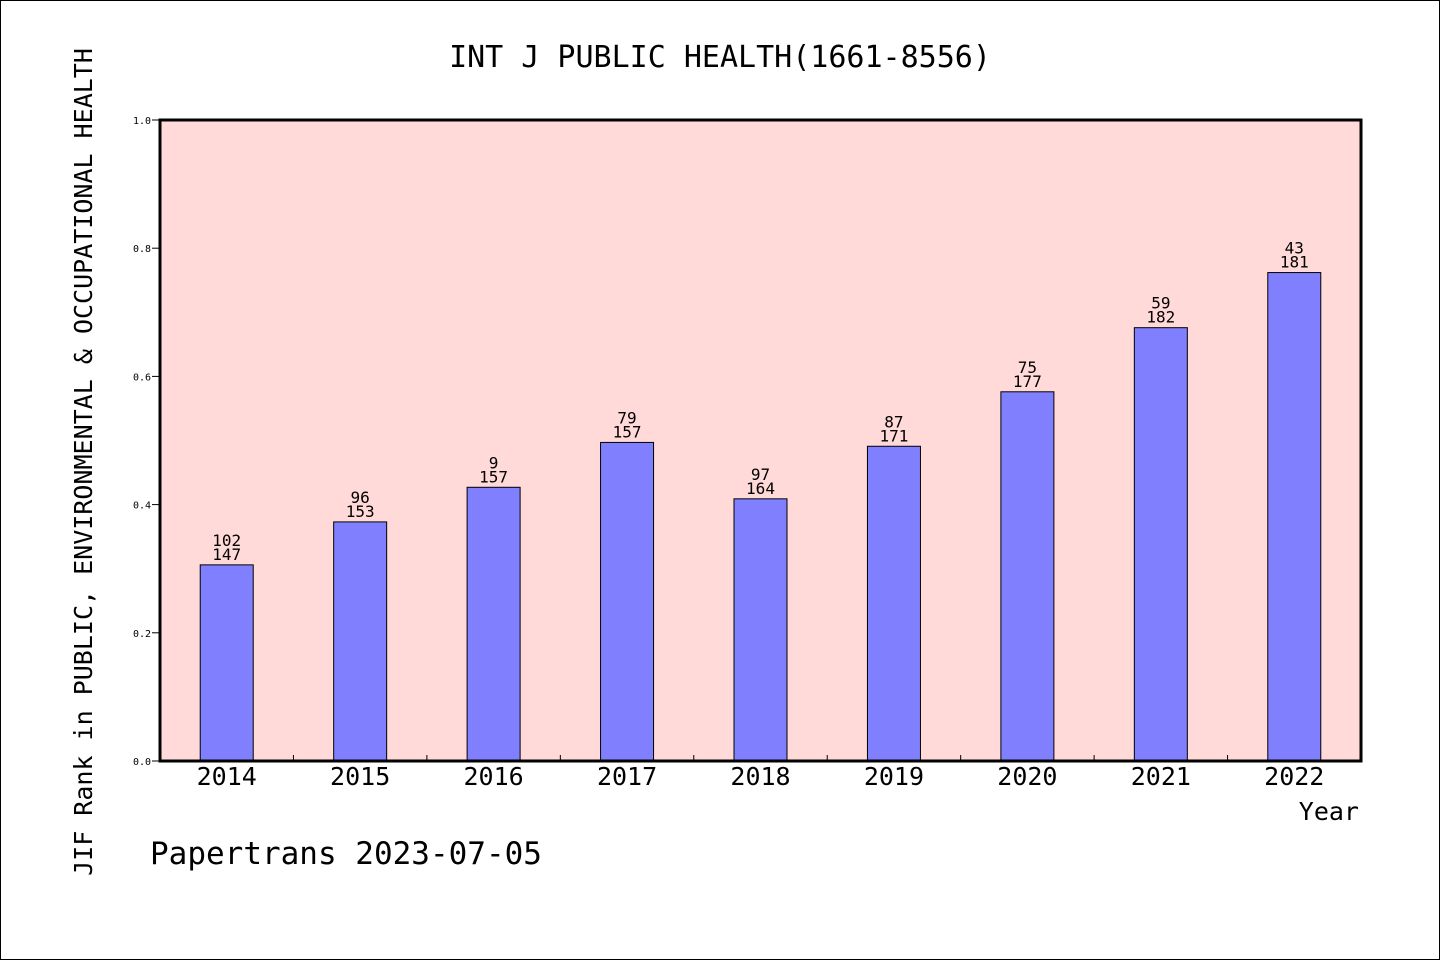  I want to click on rank-label: 79, so click(626, 417).